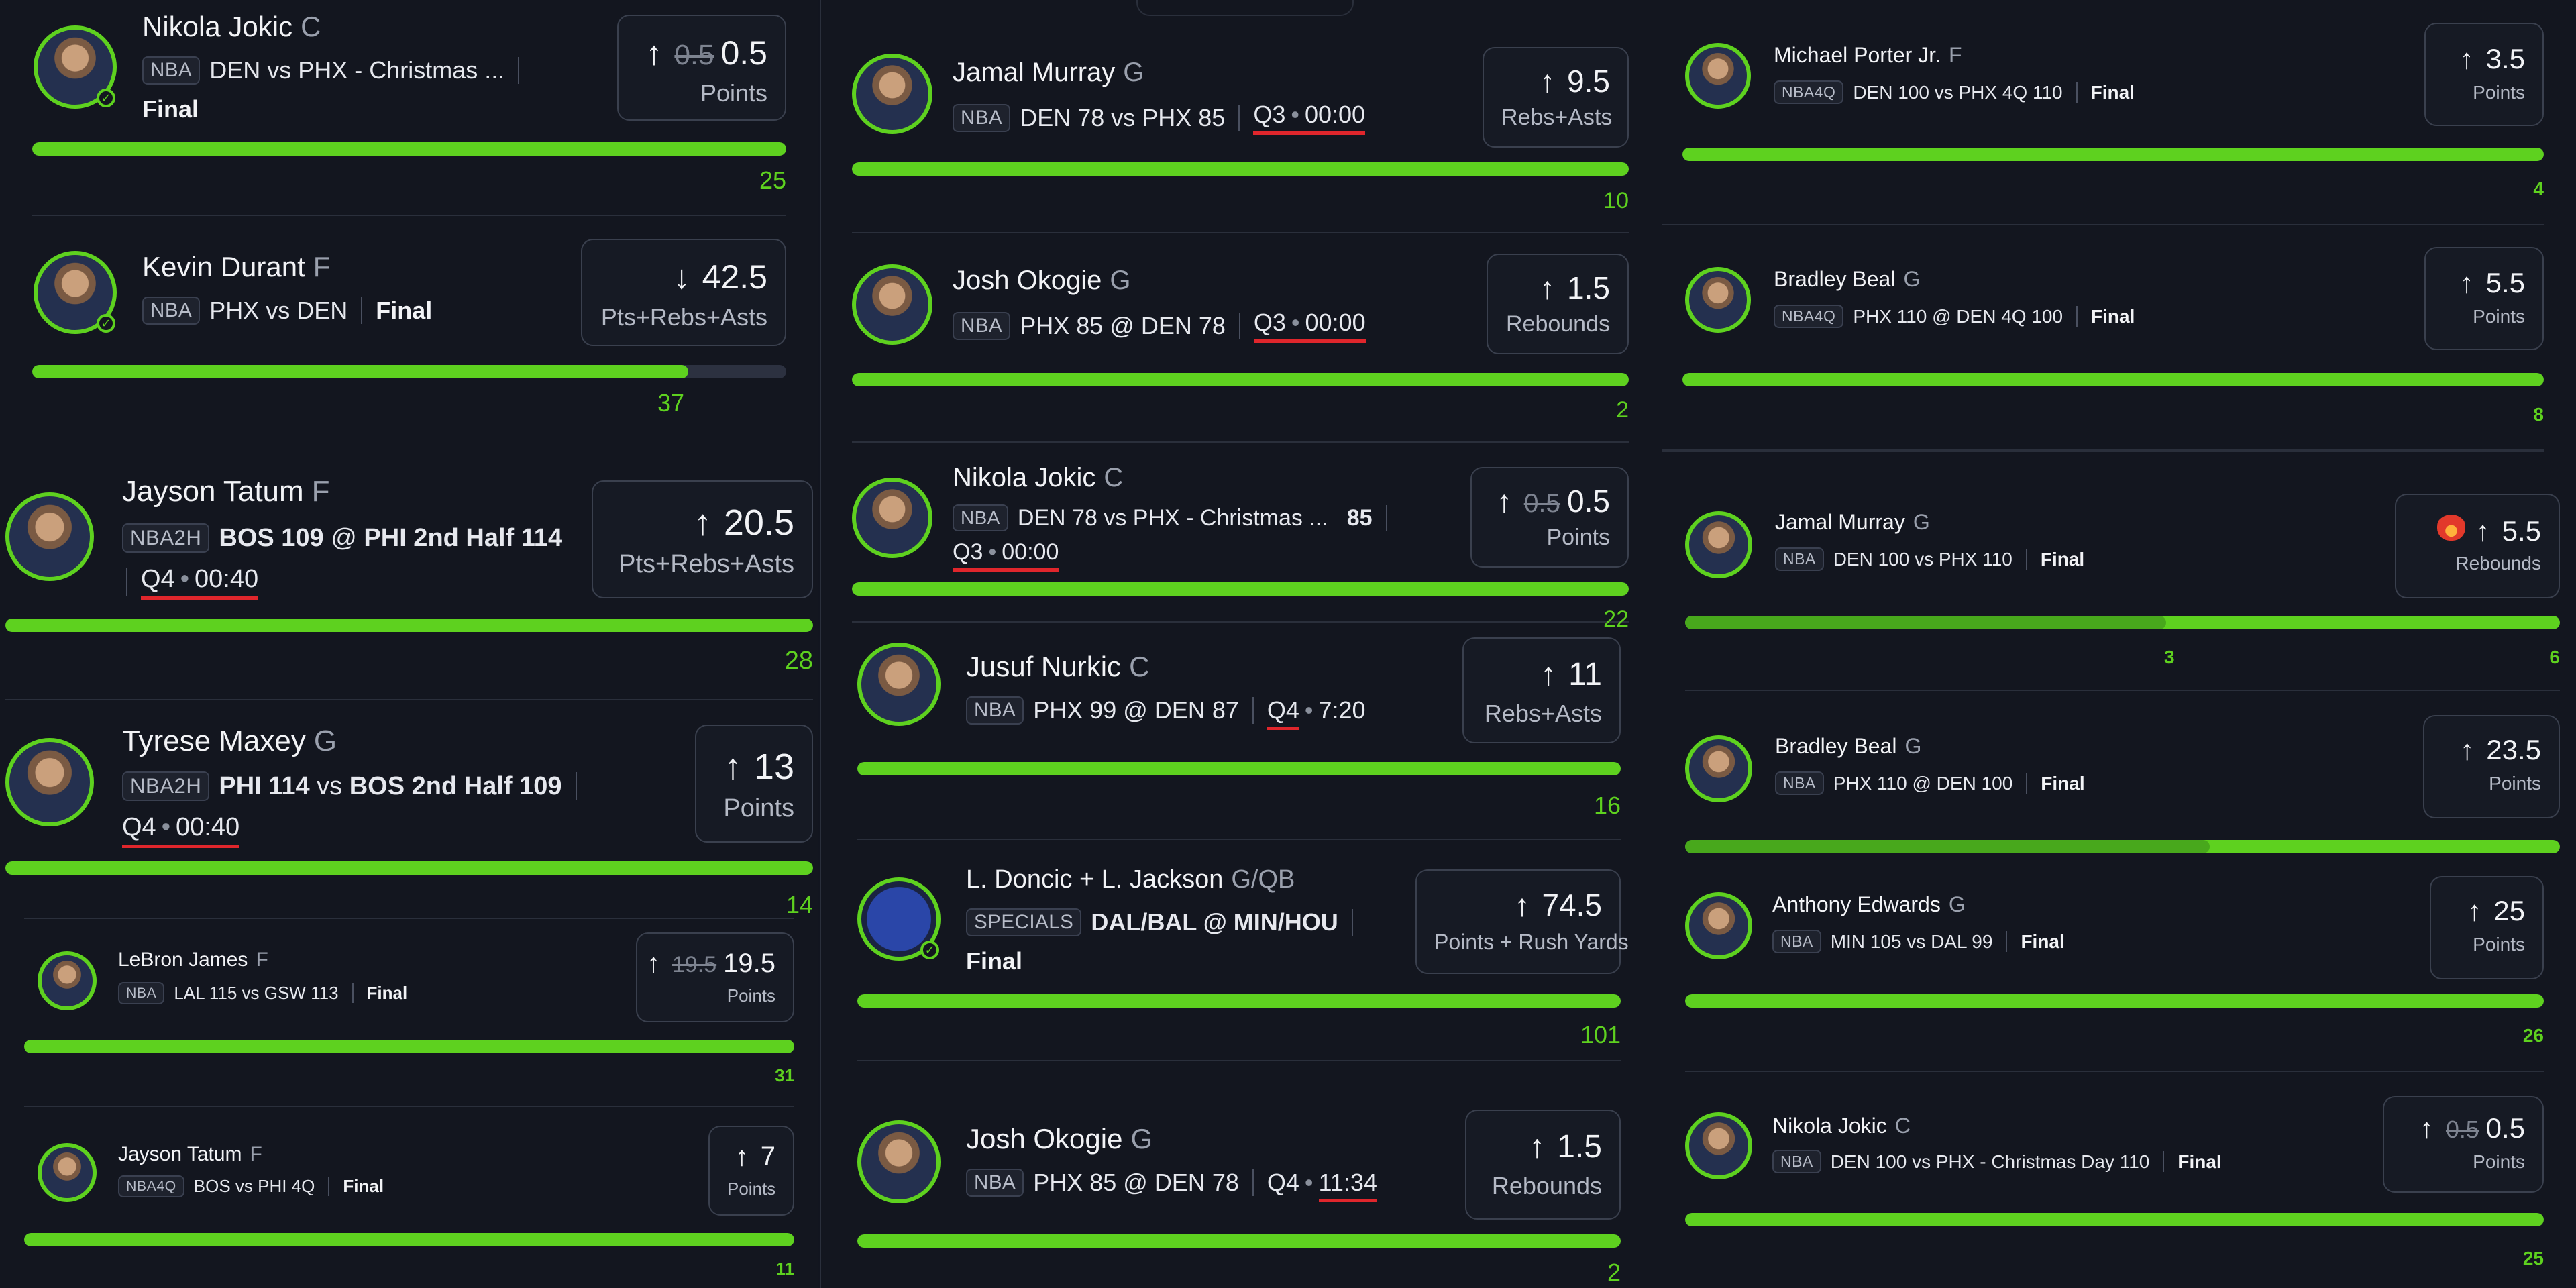 The height and width of the screenshot is (1288, 2576). Describe the element at coordinates (2521, 531) in the screenshot. I see `line-value: 5.5` at that location.